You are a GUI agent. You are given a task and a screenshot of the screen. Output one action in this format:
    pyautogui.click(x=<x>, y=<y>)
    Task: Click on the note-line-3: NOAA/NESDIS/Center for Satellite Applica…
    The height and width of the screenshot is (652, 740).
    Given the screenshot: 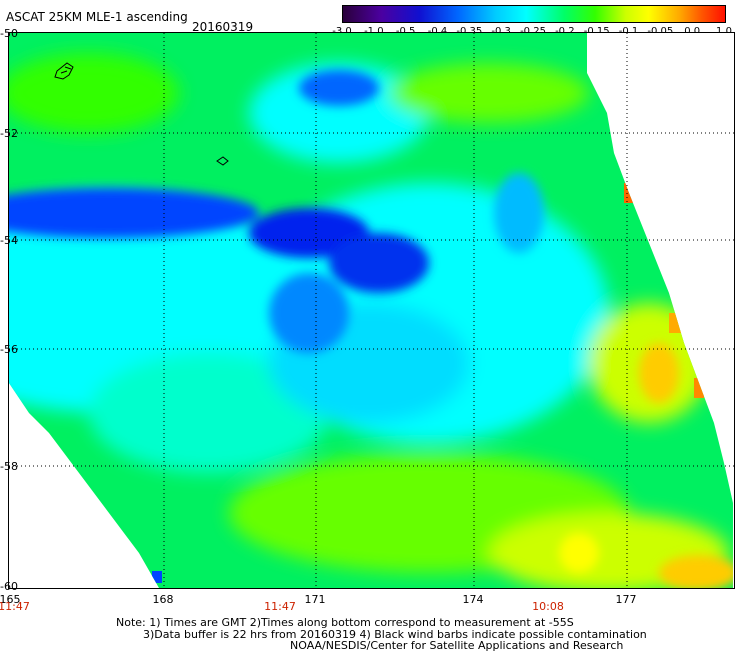 What is the action you would take?
    pyautogui.click(x=457, y=645)
    